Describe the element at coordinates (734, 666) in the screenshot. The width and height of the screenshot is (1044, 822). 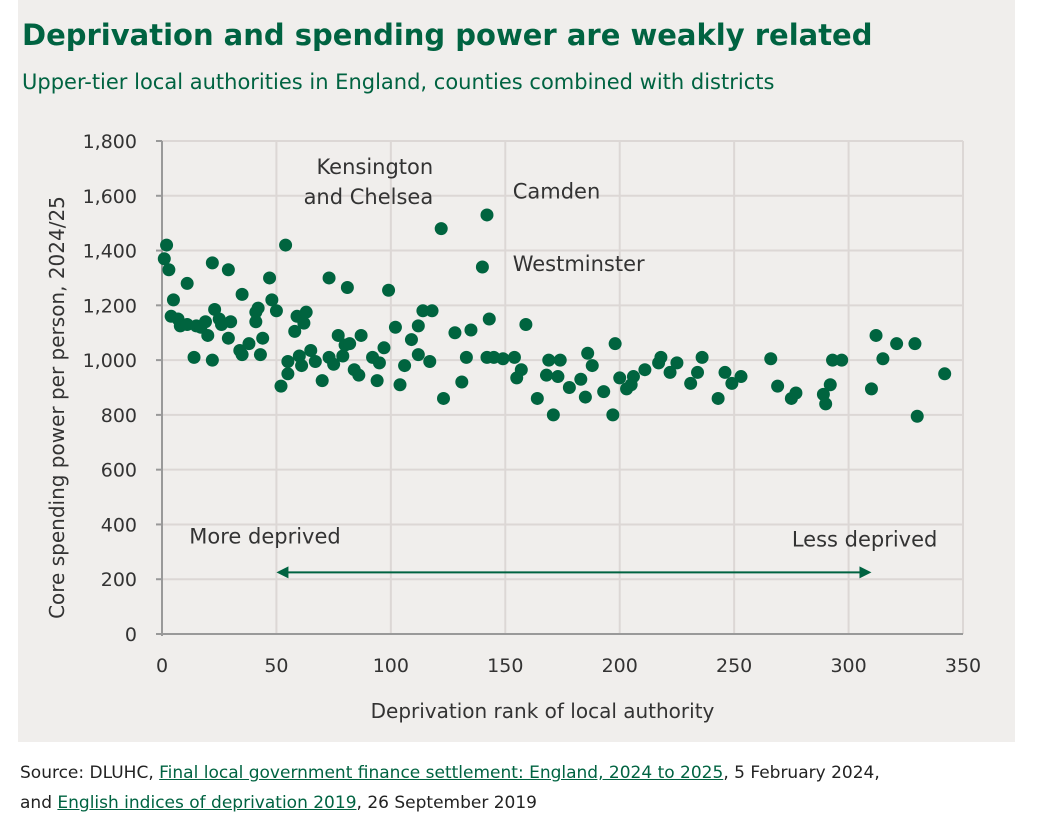
I see `x-tick-label: 250` at that location.